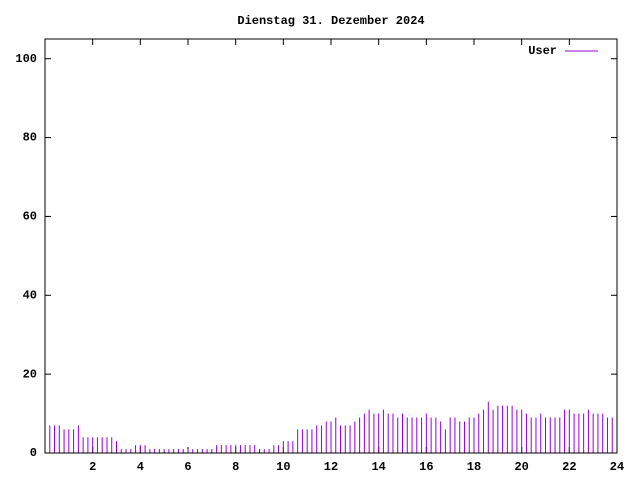 The height and width of the screenshot is (480, 640). What do you see at coordinates (30, 217) in the screenshot?
I see `y-tick-label: 60` at bounding box center [30, 217].